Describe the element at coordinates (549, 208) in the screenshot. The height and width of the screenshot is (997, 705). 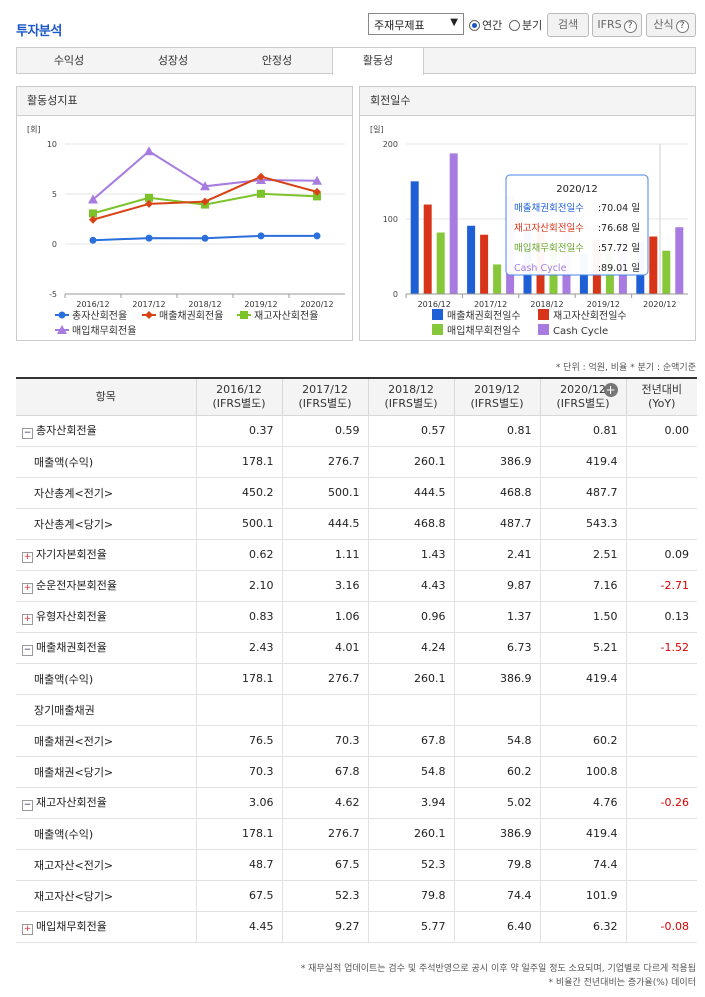
I see `tooltip-series-label: 매출채권회전일수` at that location.